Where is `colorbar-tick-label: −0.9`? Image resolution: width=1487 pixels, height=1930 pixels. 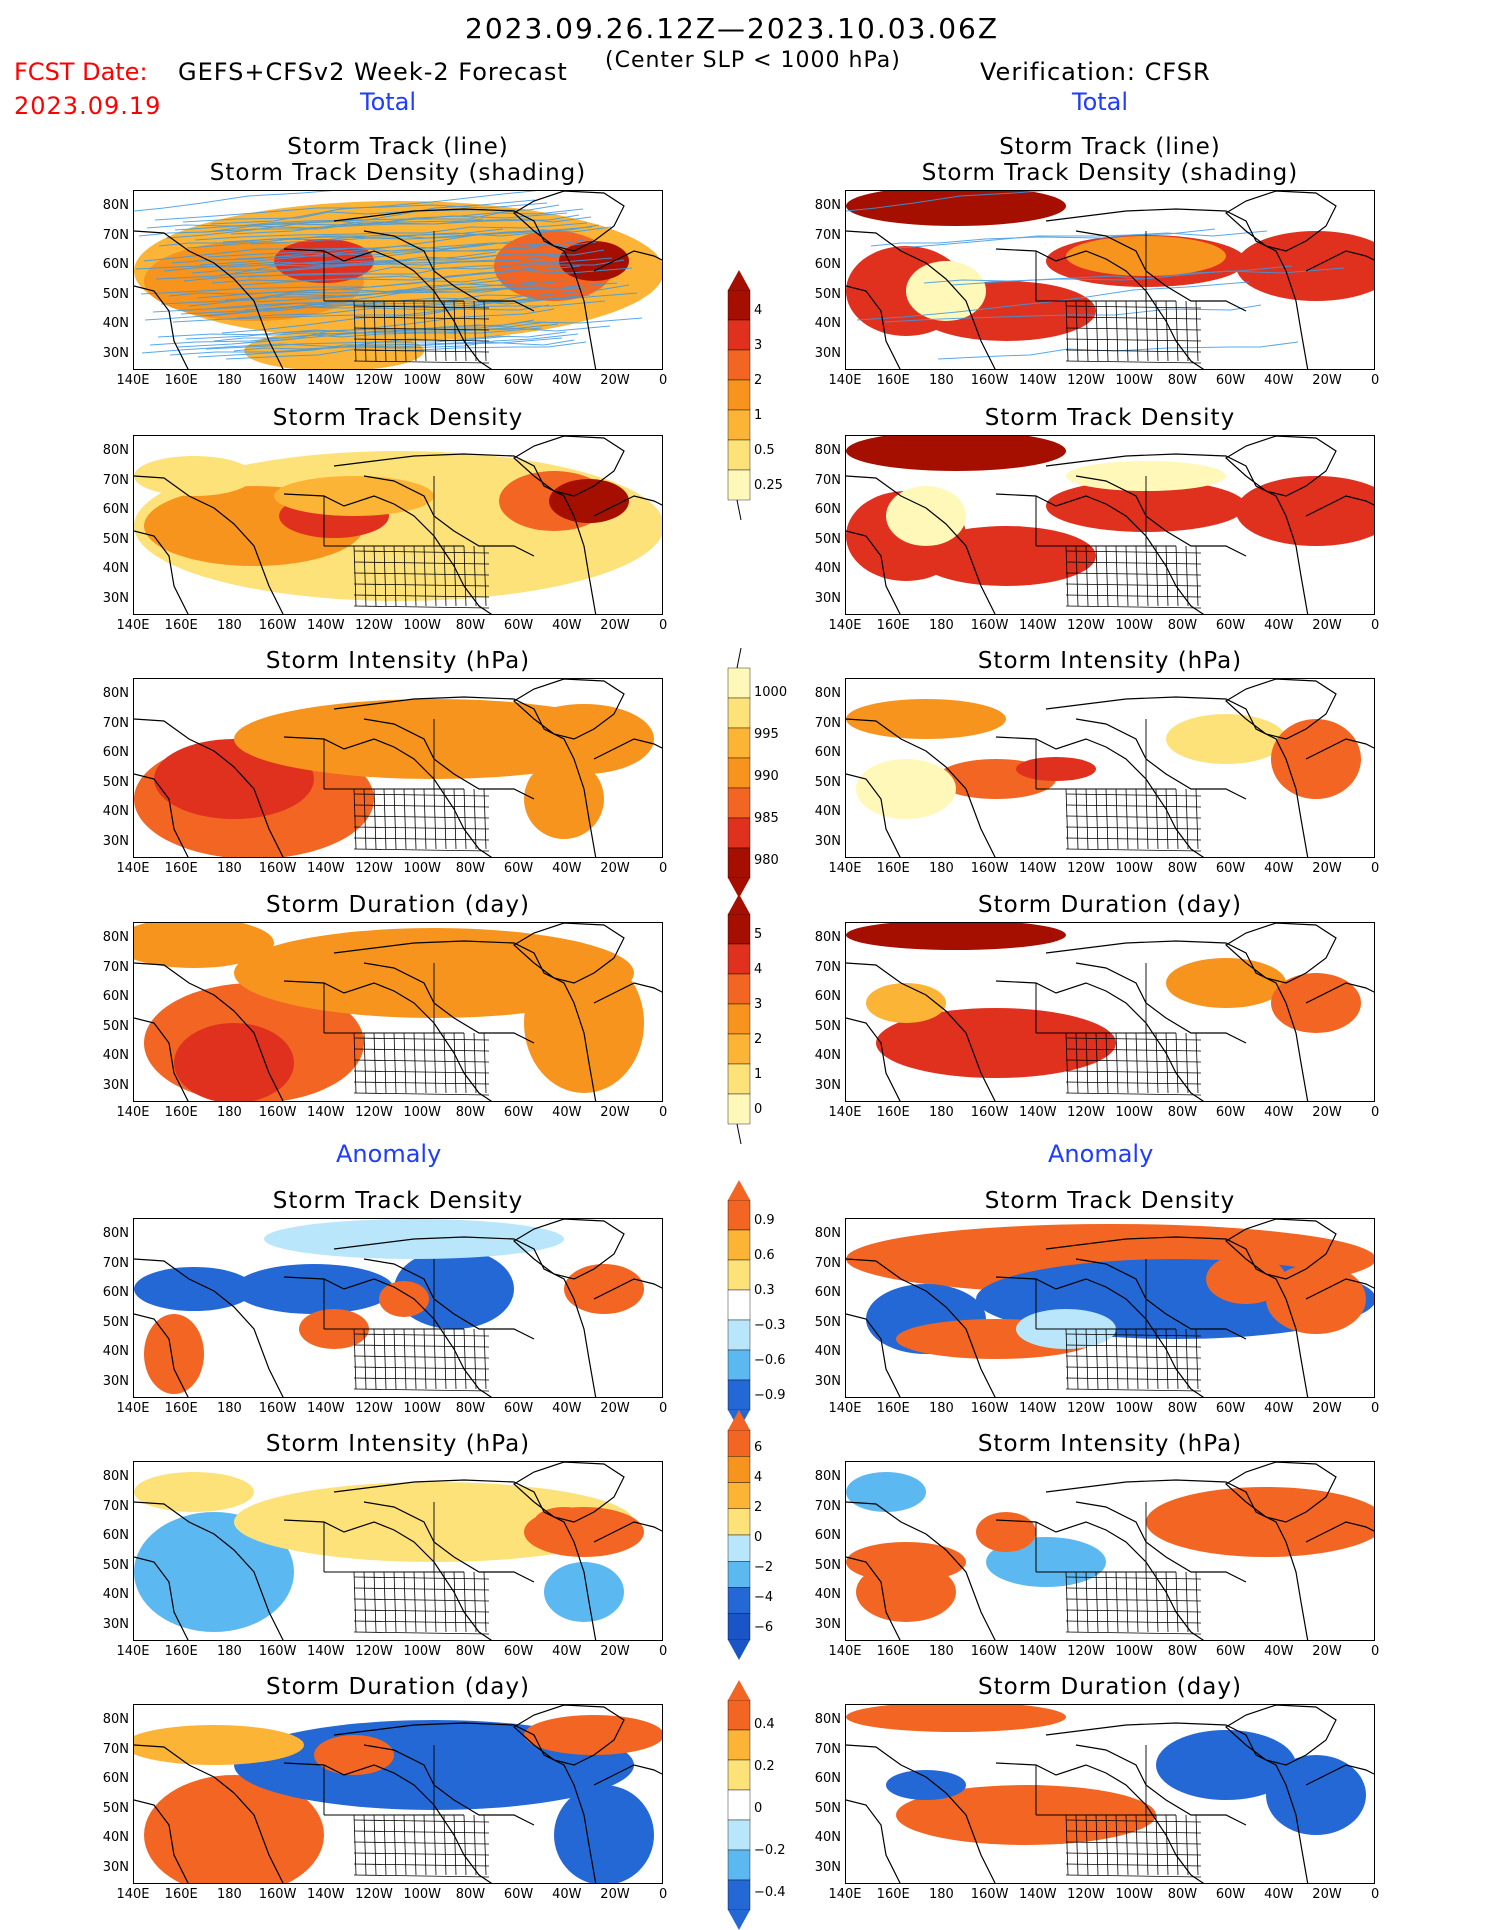 colorbar-tick-label: −0.9 is located at coordinates (770, 1395).